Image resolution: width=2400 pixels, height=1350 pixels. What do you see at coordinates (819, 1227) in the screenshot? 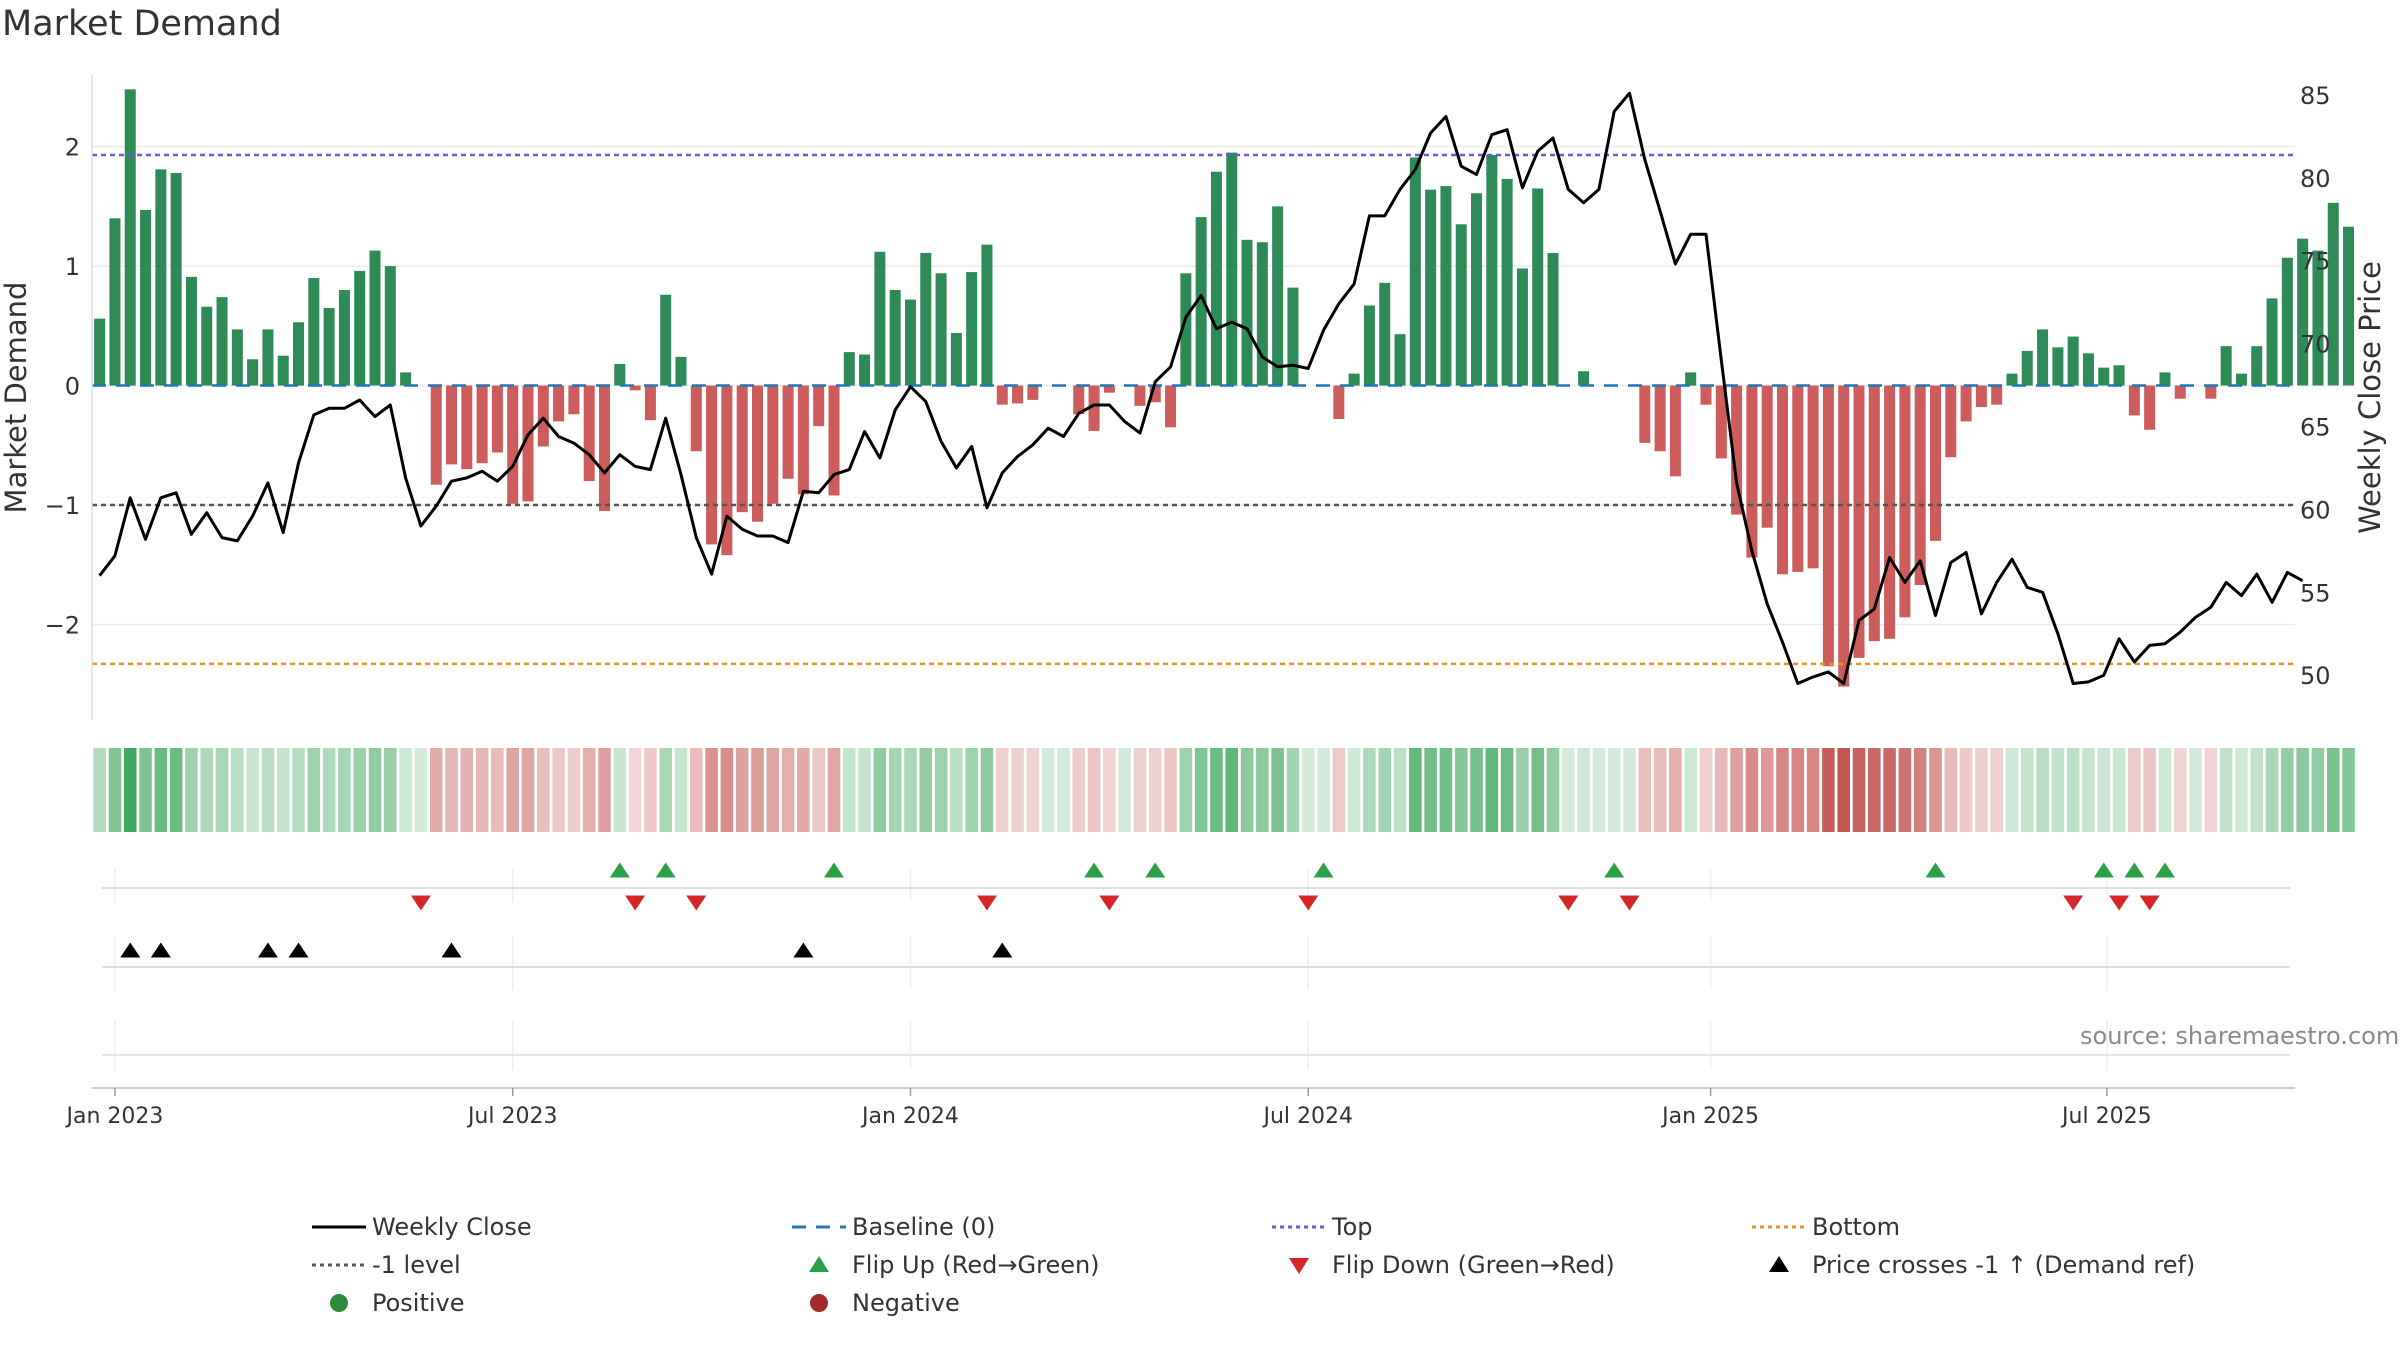
I see `dash-swatch-icon` at bounding box center [819, 1227].